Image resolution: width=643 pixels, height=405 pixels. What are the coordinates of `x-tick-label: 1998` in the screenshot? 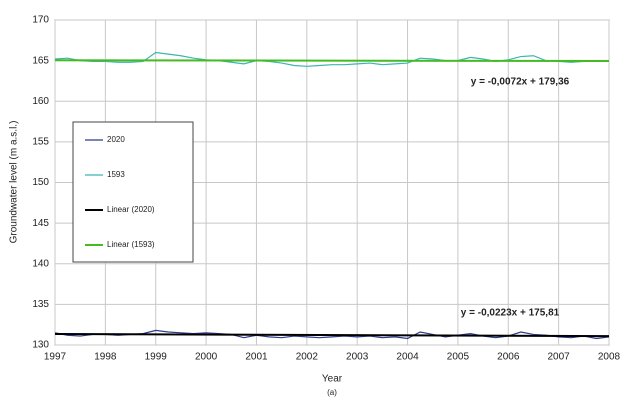 It's located at (105, 357).